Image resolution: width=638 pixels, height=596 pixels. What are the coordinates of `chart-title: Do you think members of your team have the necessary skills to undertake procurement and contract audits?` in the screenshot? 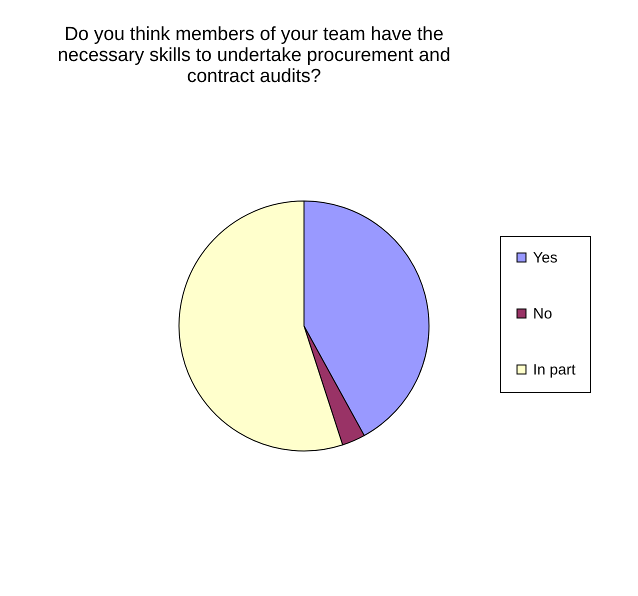 It's located at (254, 55).